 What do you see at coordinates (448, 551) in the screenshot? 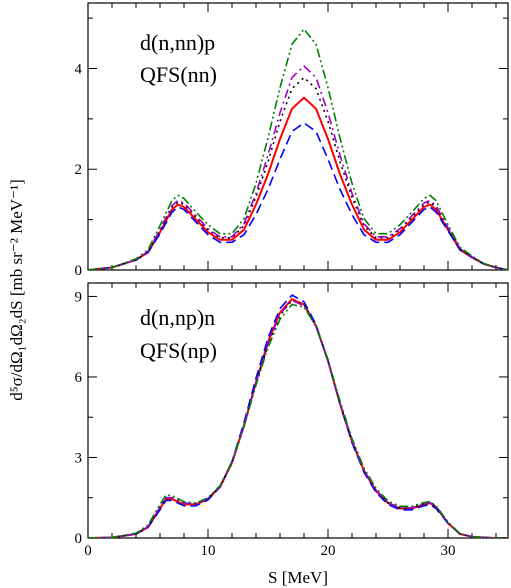
I see `x-tick-label: 30` at bounding box center [448, 551].